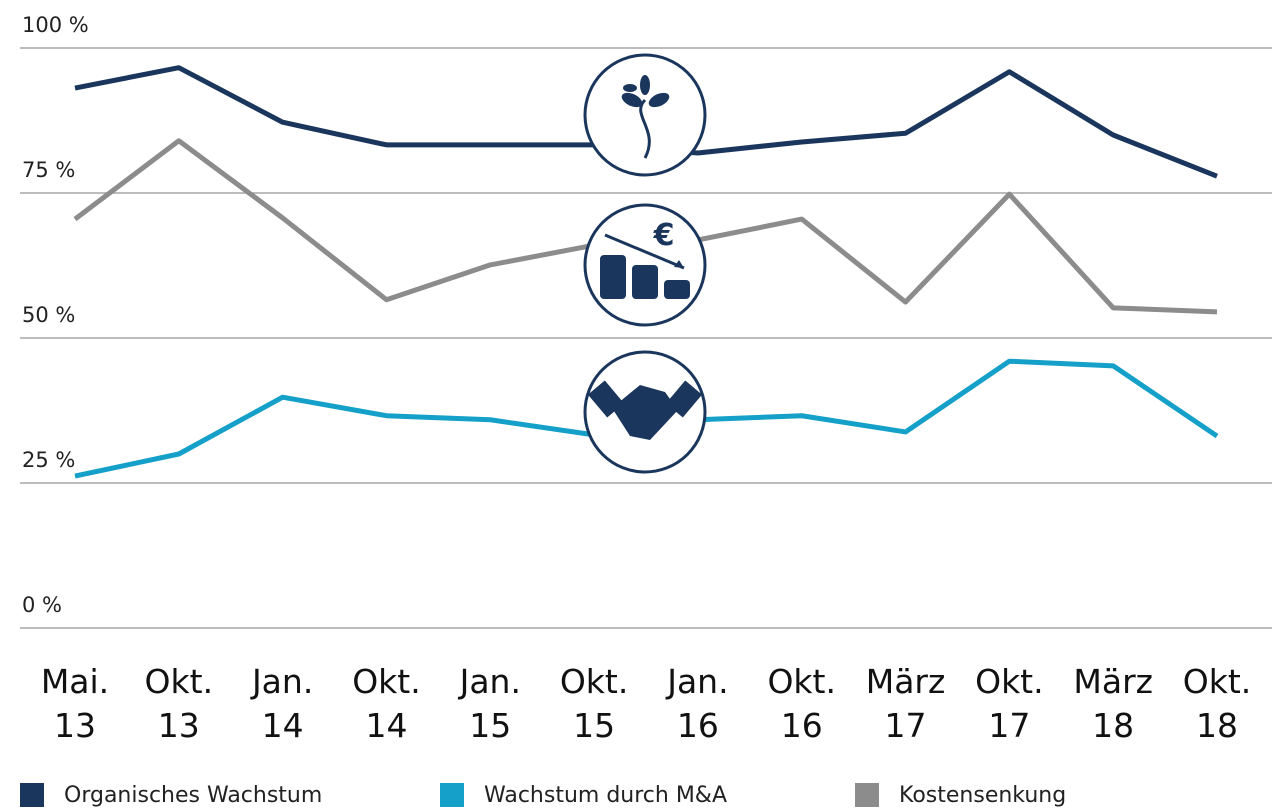  What do you see at coordinates (905, 703) in the screenshot?
I see `x-tick-label: März 17` at bounding box center [905, 703].